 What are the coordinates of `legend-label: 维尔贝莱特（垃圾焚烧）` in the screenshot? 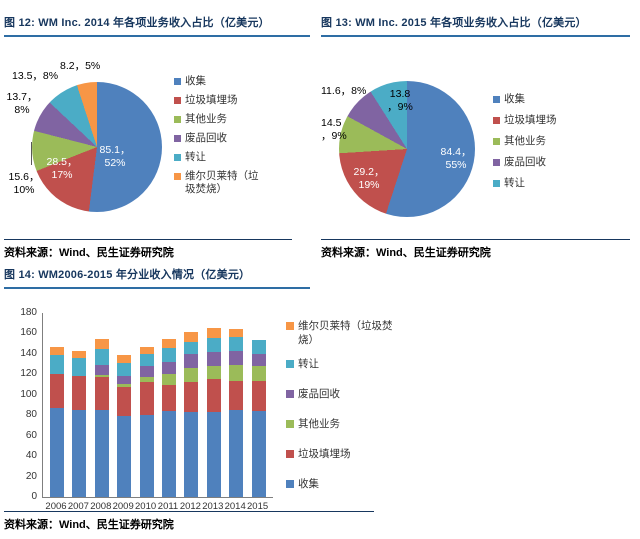 It's located at (222, 182).